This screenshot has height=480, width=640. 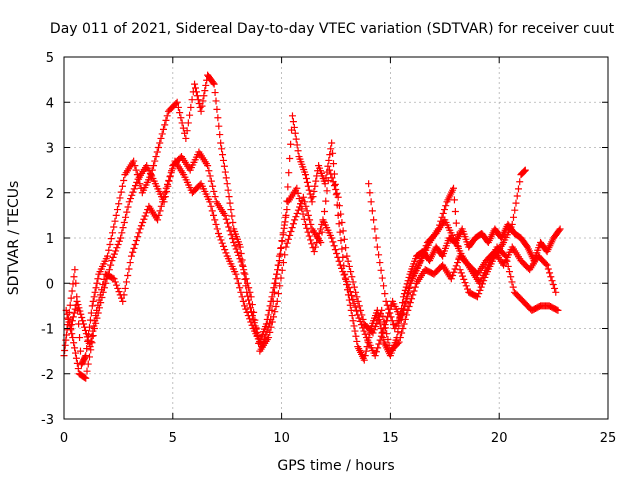 What do you see at coordinates (47, 375) in the screenshot?
I see `y-tick-label: -2` at bounding box center [47, 375].